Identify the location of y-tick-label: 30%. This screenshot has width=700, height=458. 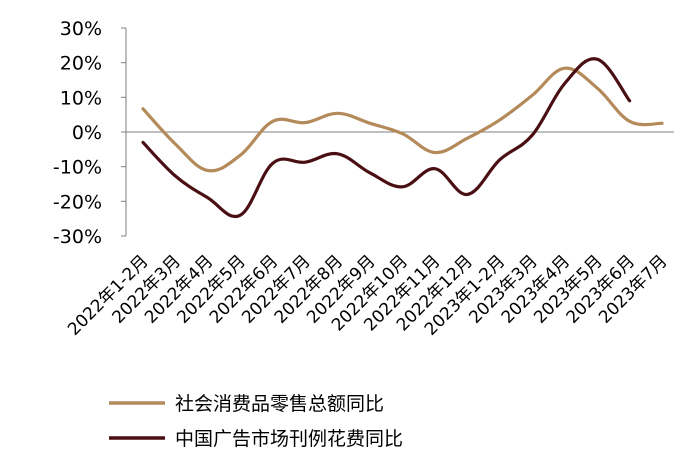
(81, 29).